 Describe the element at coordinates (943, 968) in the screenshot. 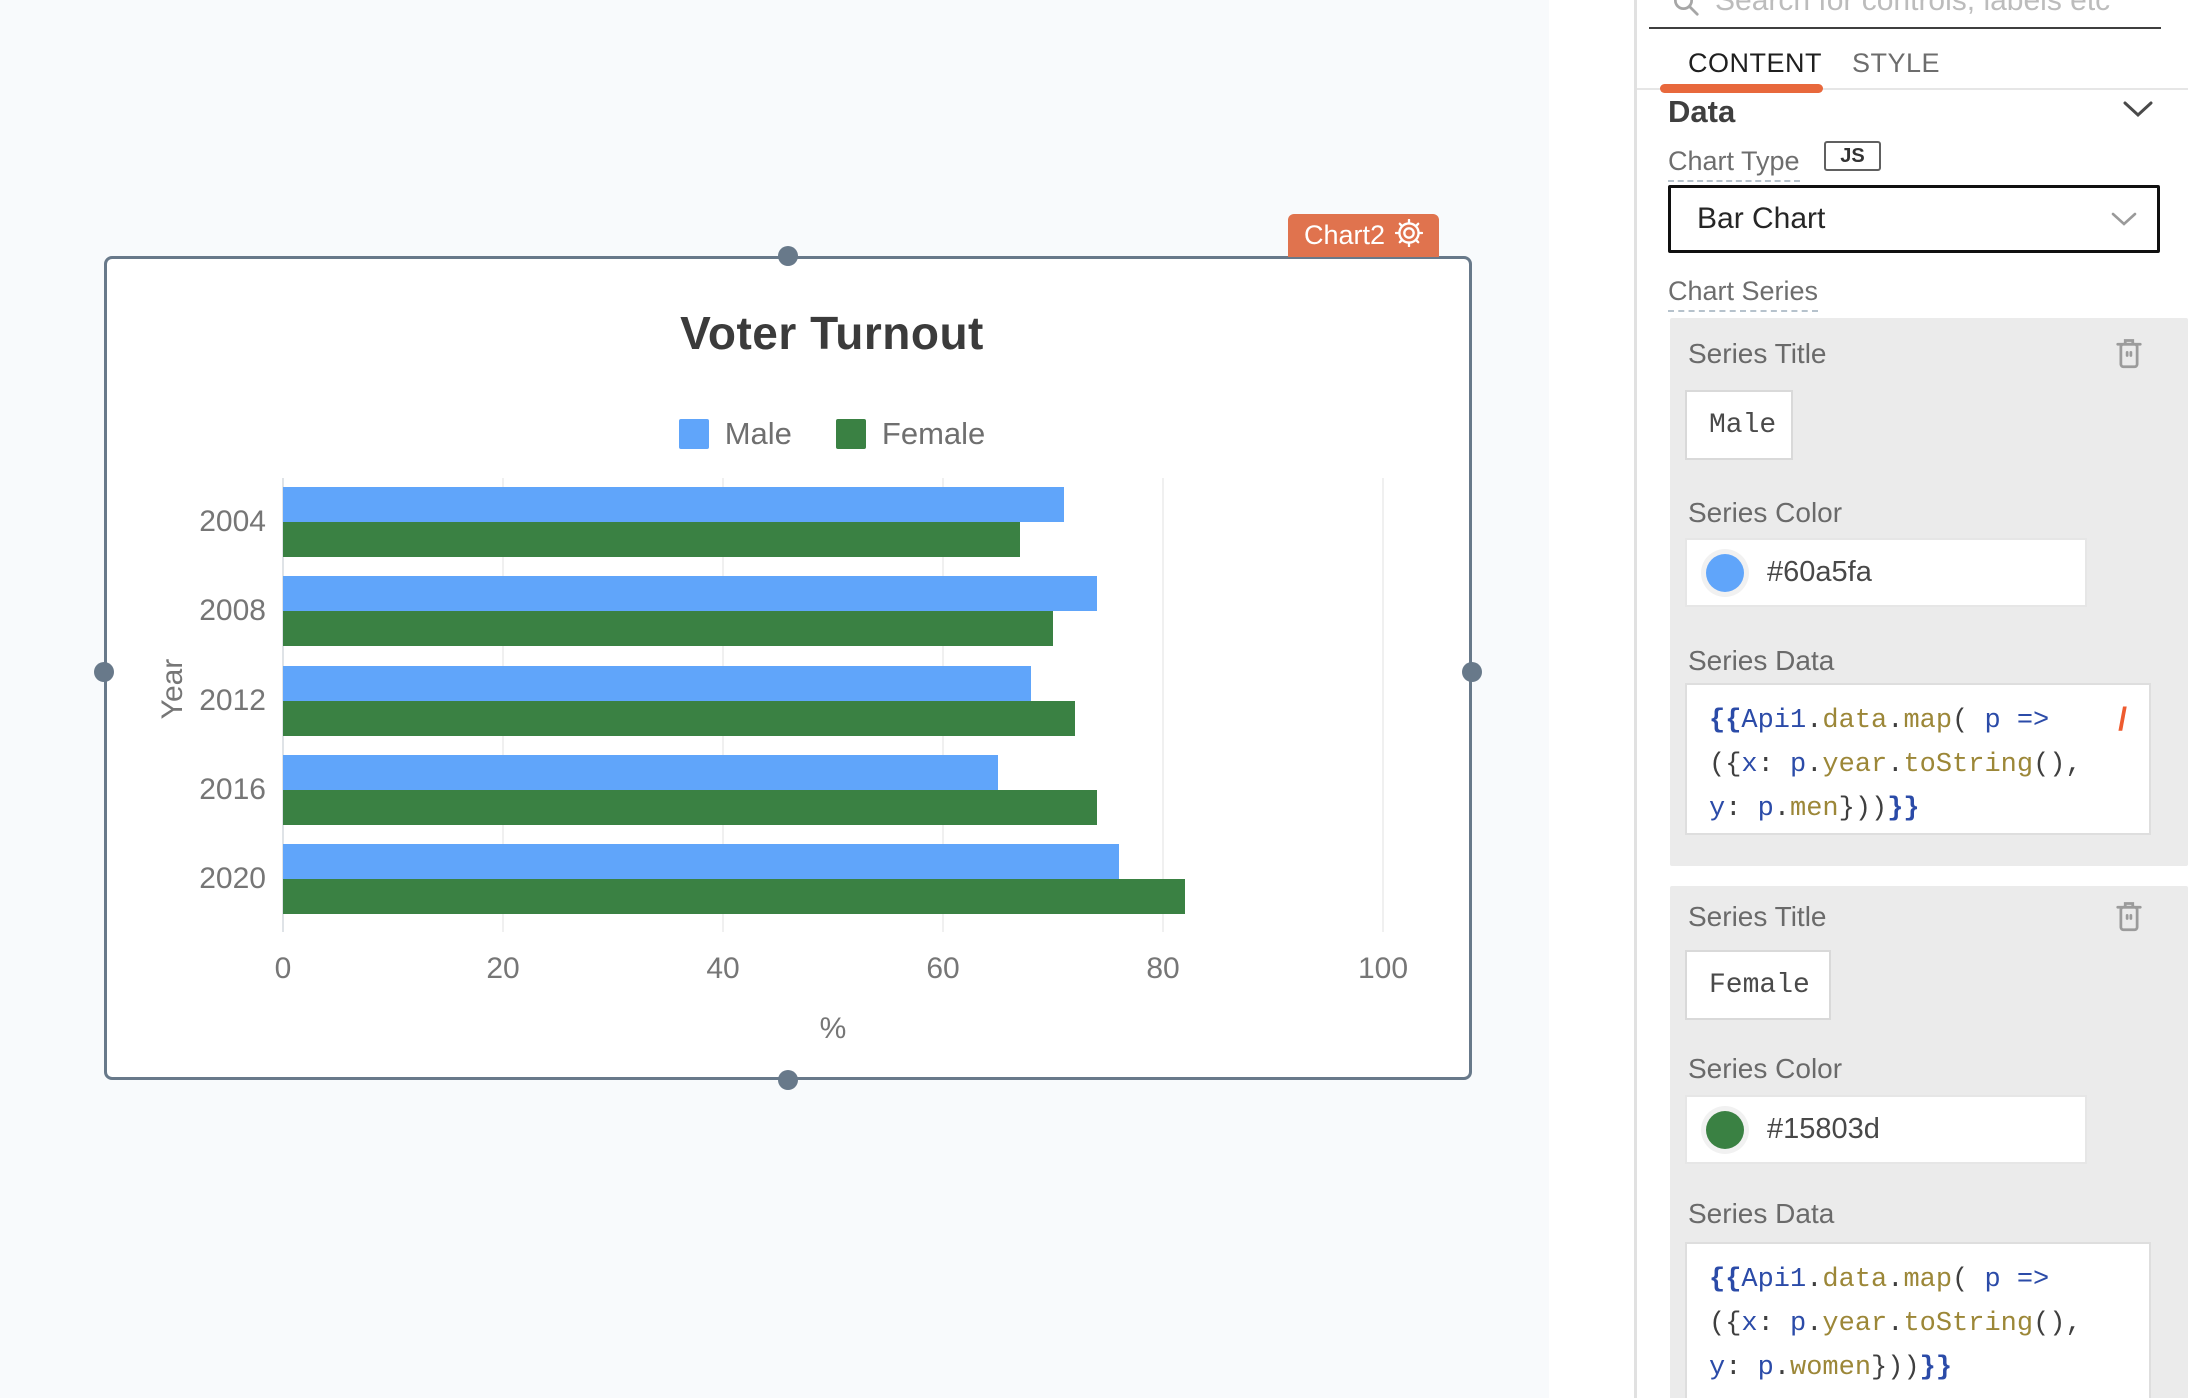

I see `x-tick-label: 60` at that location.